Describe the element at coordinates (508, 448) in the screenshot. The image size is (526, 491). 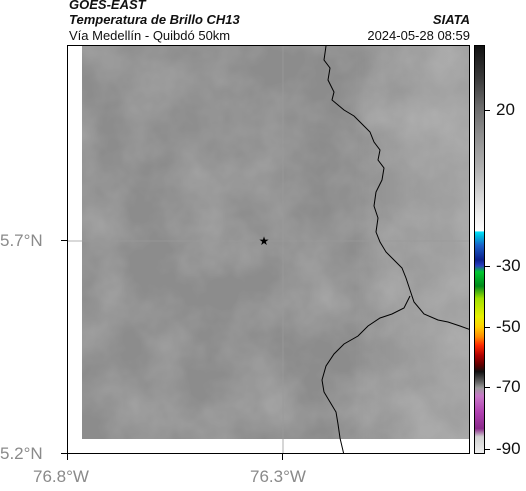
I see `colorbar-label-minus90: -90` at that location.